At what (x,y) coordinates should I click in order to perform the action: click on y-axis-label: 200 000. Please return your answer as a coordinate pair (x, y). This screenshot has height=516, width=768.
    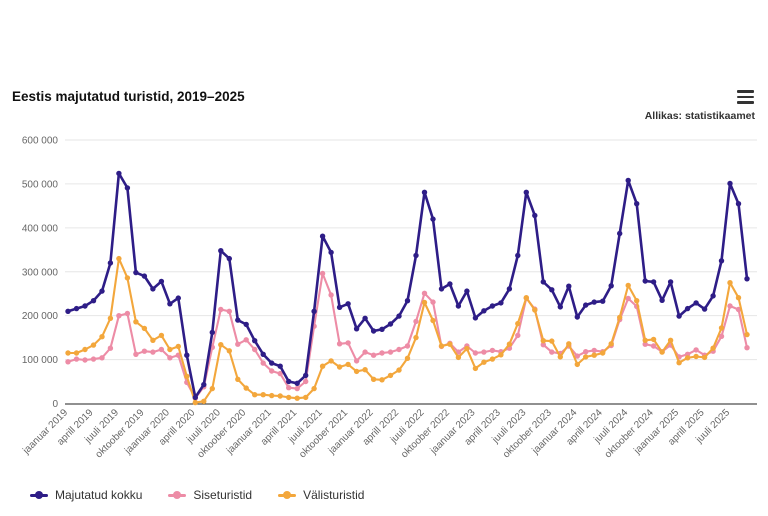
    Looking at the image, I should click on (40, 316).